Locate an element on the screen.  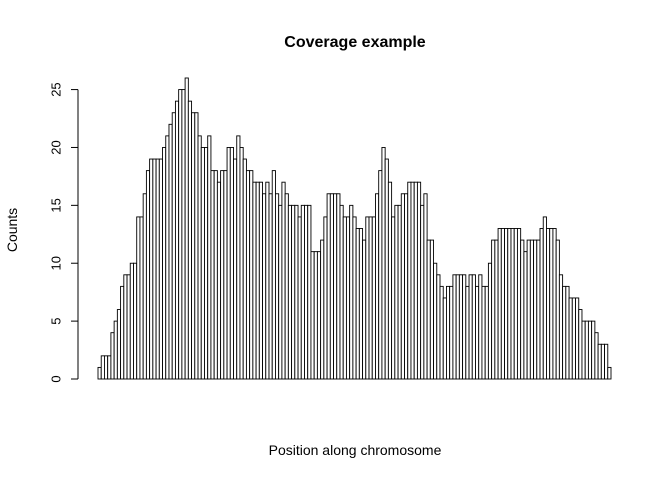
chart-title: Coverage example is located at coordinates (355, 42).